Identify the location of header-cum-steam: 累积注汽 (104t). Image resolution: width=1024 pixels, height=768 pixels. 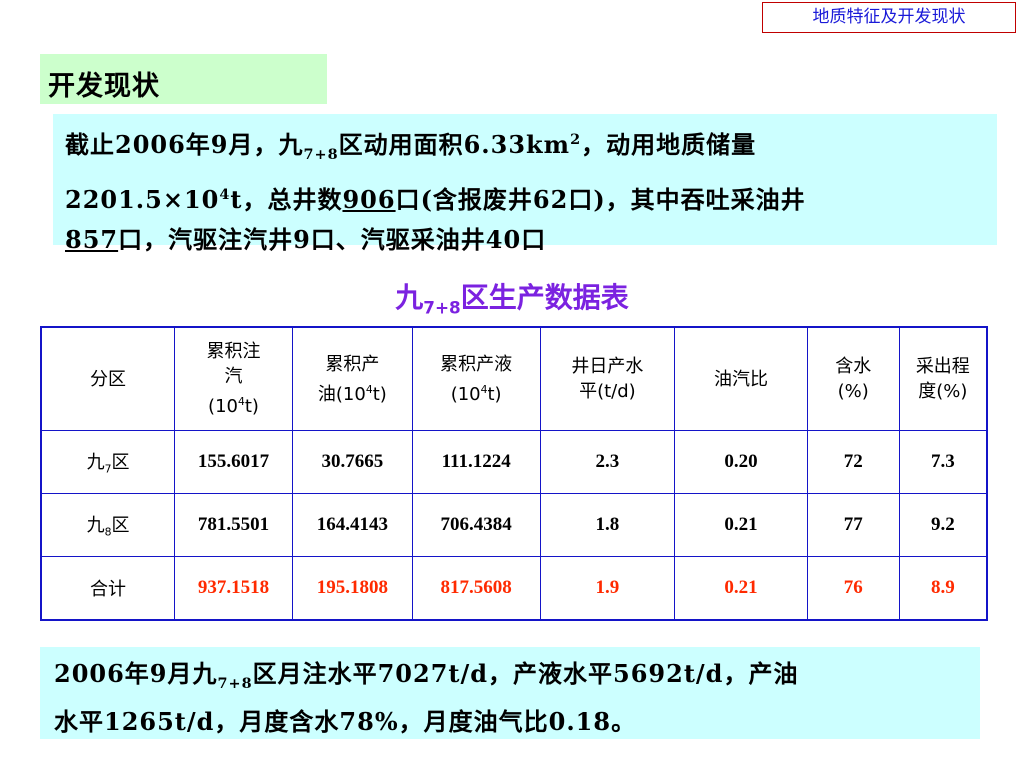
(233, 378).